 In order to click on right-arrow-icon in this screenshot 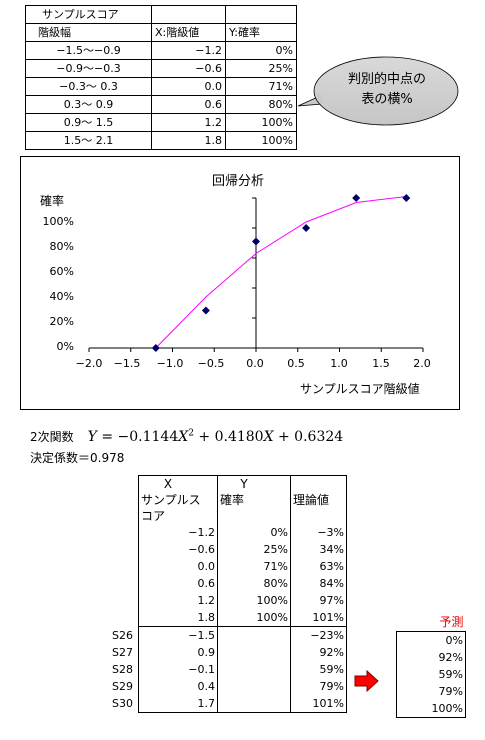, I will do `click(366, 681)`.